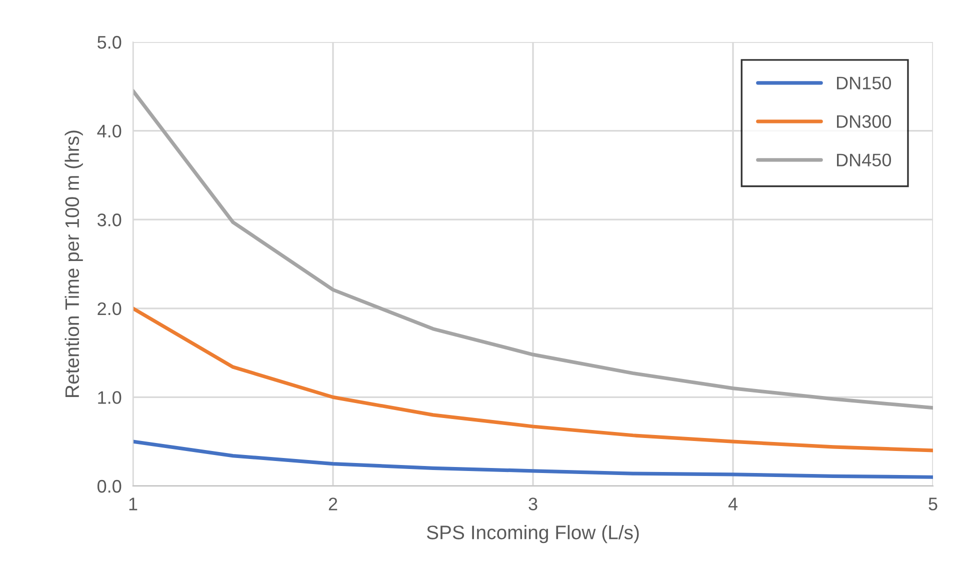 The height and width of the screenshot is (581, 953). What do you see at coordinates (333, 504) in the screenshot?
I see `x-tick-label: 2` at bounding box center [333, 504].